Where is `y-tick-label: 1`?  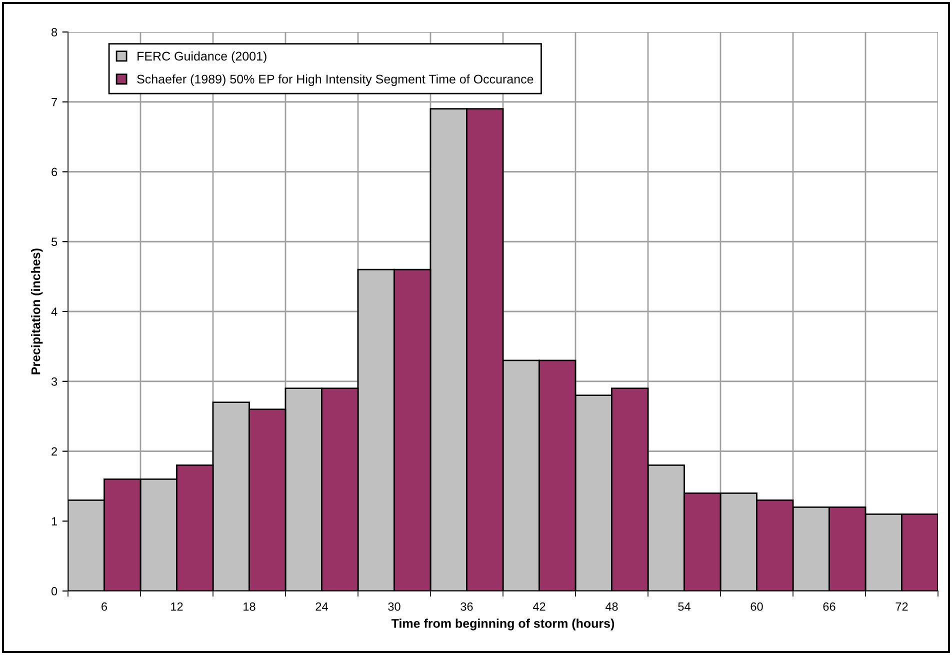 y-tick-label: 1 is located at coordinates (55, 521).